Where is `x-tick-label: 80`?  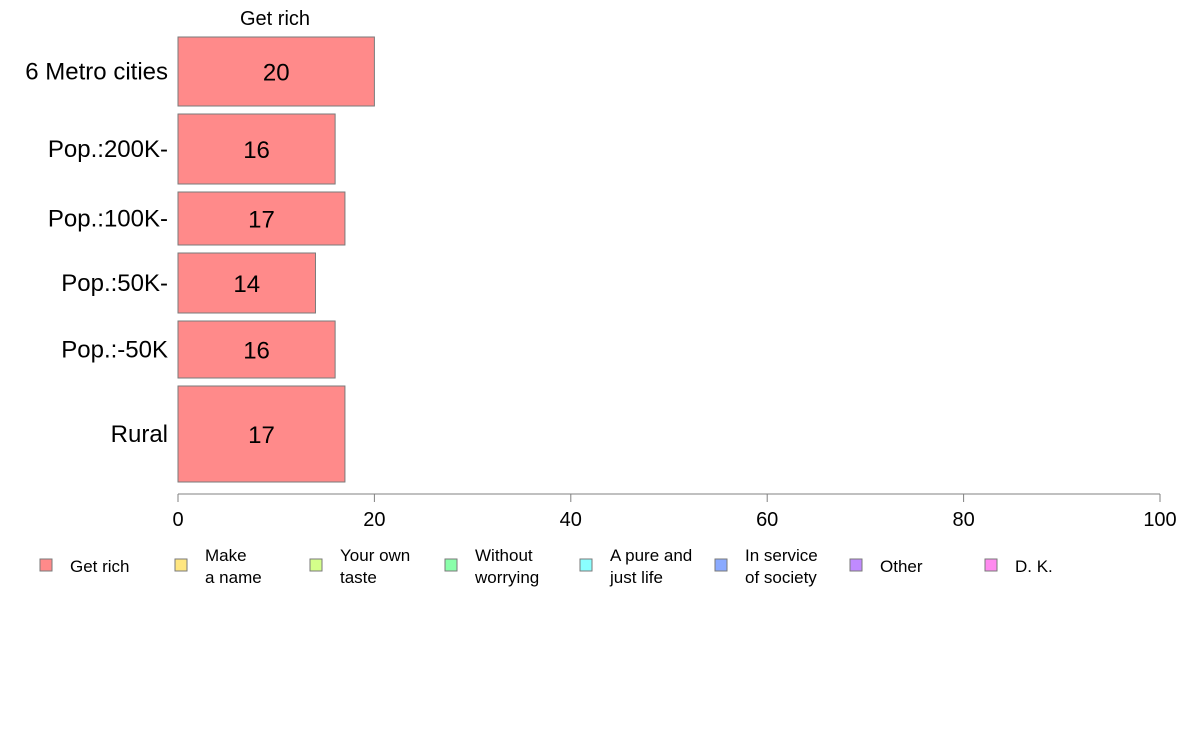
x-tick-label: 80 is located at coordinates (963, 520).